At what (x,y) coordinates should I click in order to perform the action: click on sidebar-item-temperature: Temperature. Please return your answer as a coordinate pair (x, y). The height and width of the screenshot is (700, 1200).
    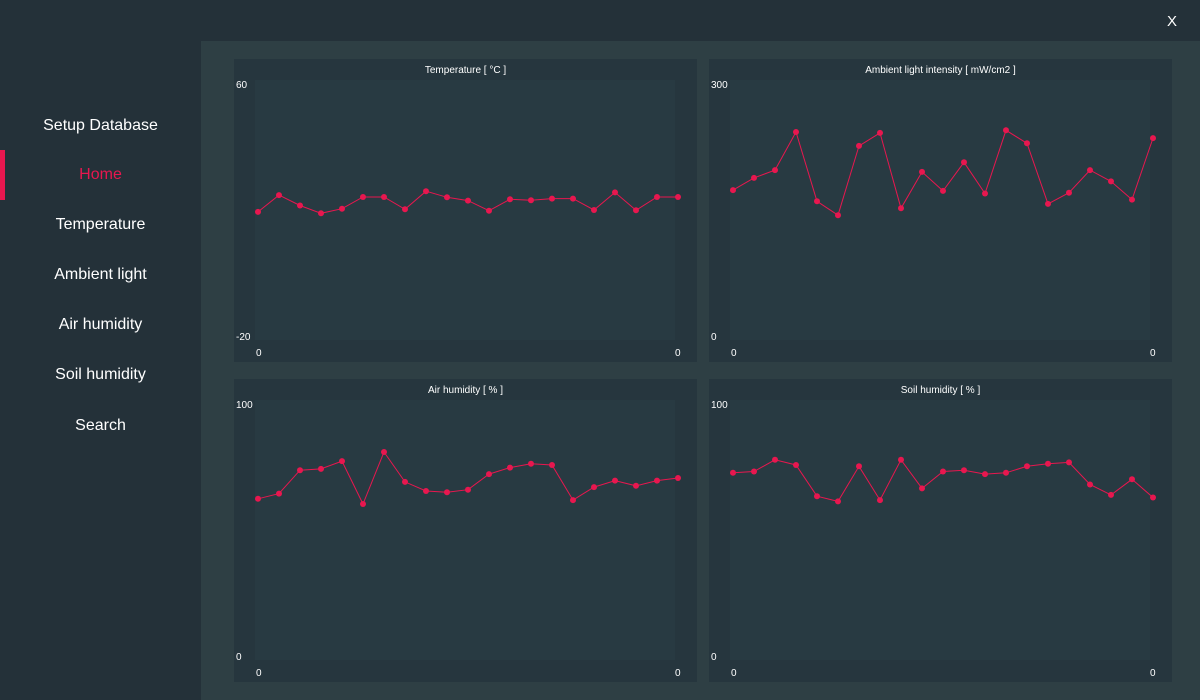
    Looking at the image, I should click on (100, 225).